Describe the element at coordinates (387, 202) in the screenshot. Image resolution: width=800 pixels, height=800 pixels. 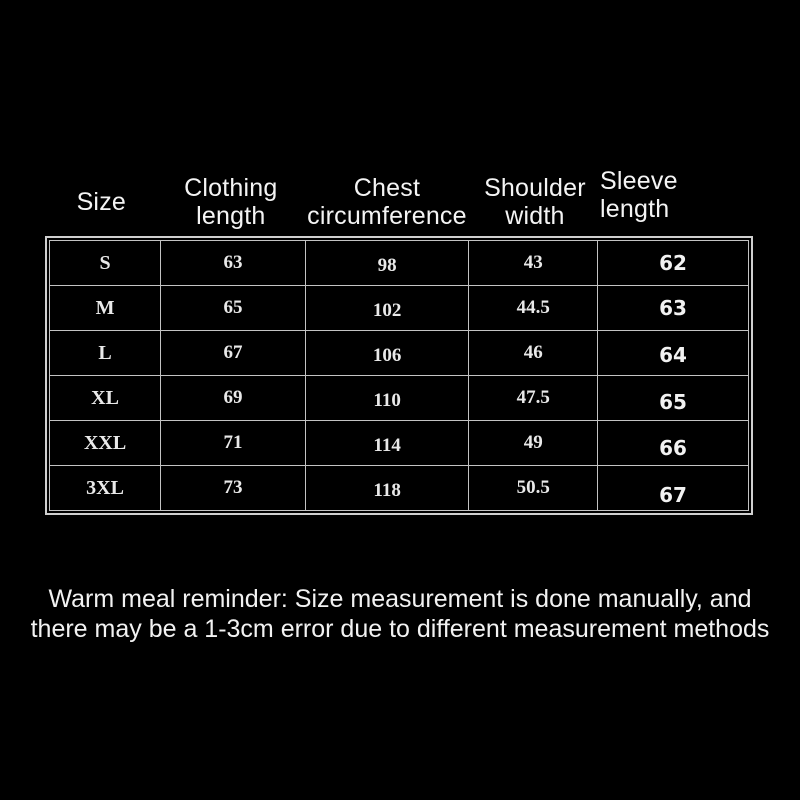
I see `column-header-chest-circumference: Chest circumference` at that location.